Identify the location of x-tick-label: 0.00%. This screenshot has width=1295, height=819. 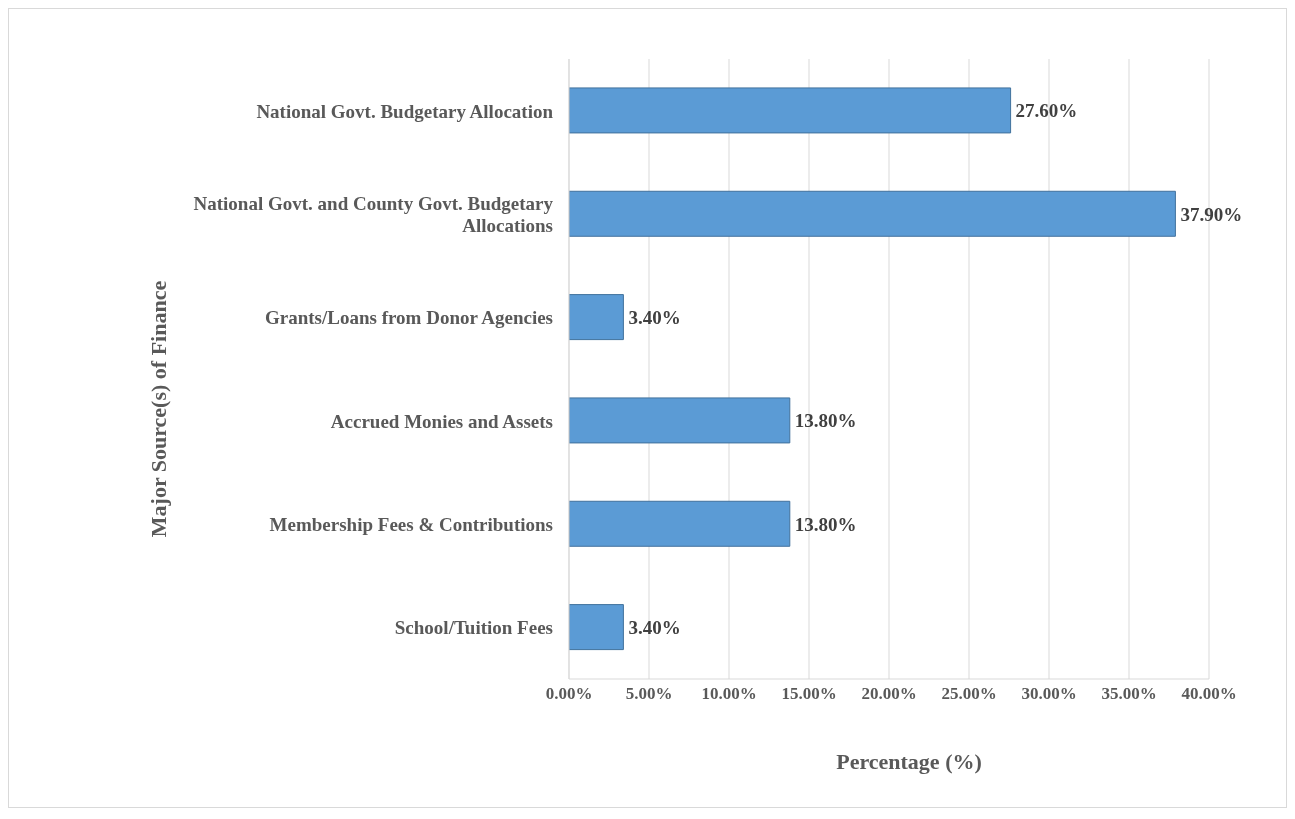
(569, 694).